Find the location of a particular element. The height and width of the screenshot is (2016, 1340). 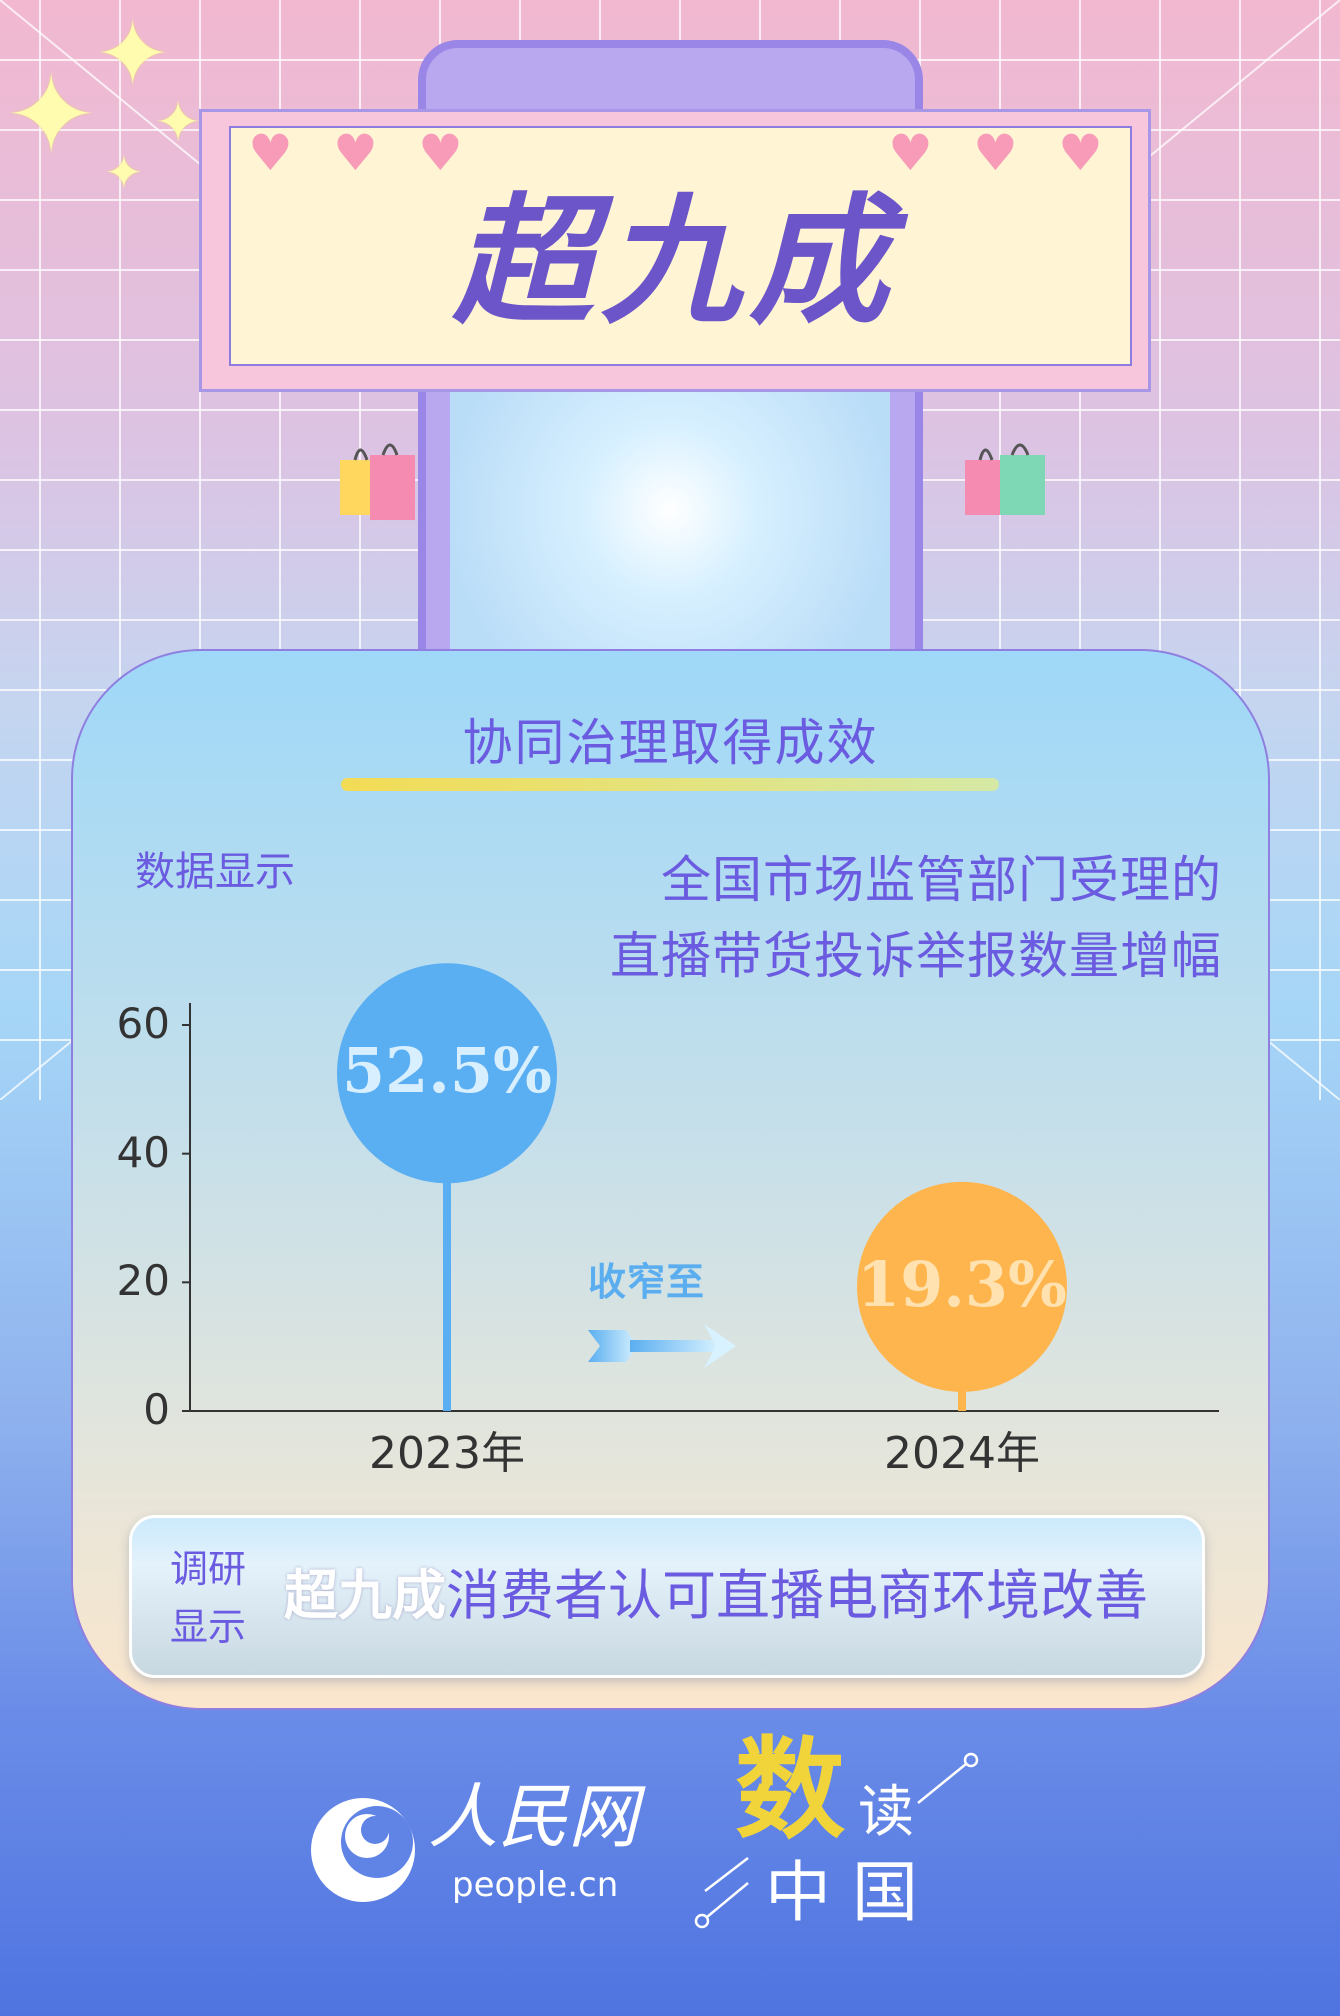

survey-label: 调研 显示 is located at coordinates (208, 1598).